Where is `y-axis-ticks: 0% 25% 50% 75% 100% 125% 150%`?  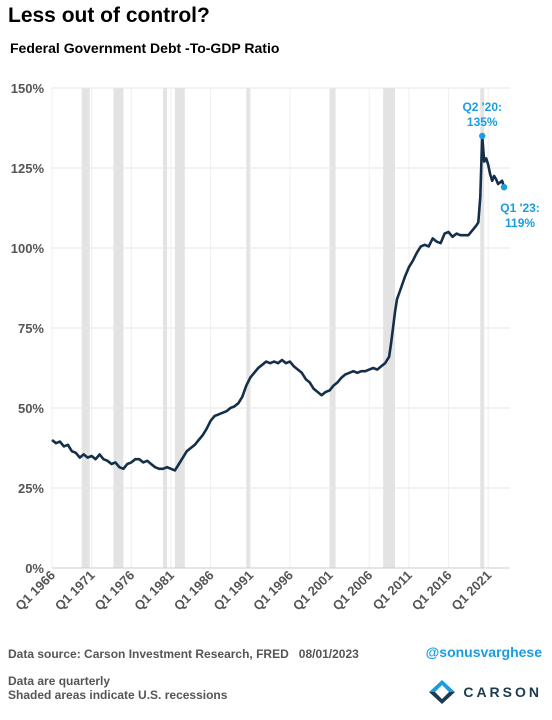 y-axis-ticks: 0% 25% 50% 75% 100% 125% 150% is located at coordinates (28, 328).